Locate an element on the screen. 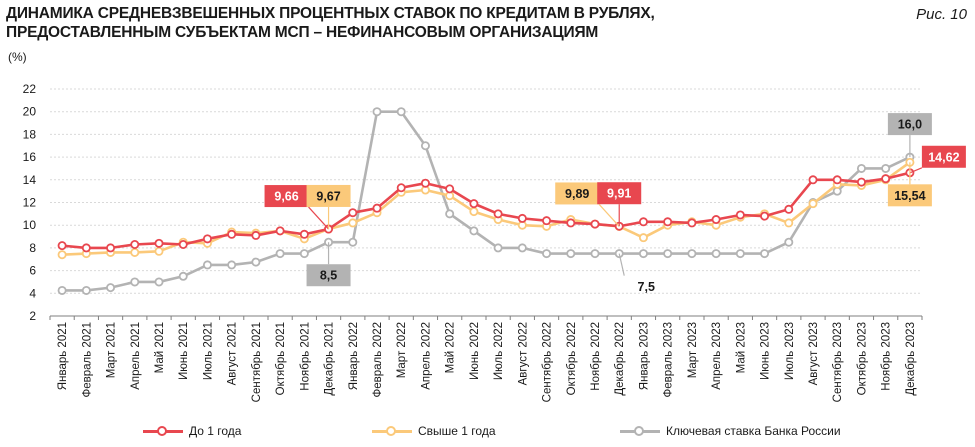 This screenshot has width=975, height=447. y-tick-label: 8 is located at coordinates (32, 248).